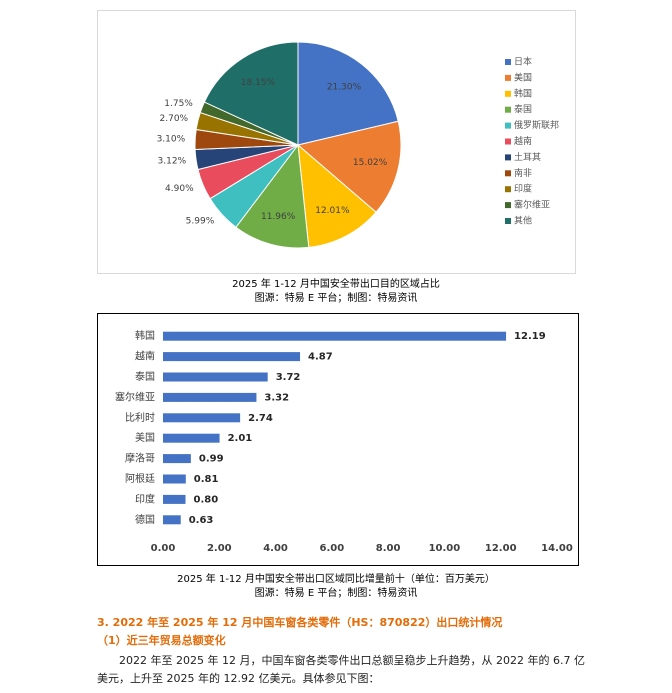 This screenshot has width=672, height=693. I want to click on y-tick-label: 摩洛哥, so click(140, 458).